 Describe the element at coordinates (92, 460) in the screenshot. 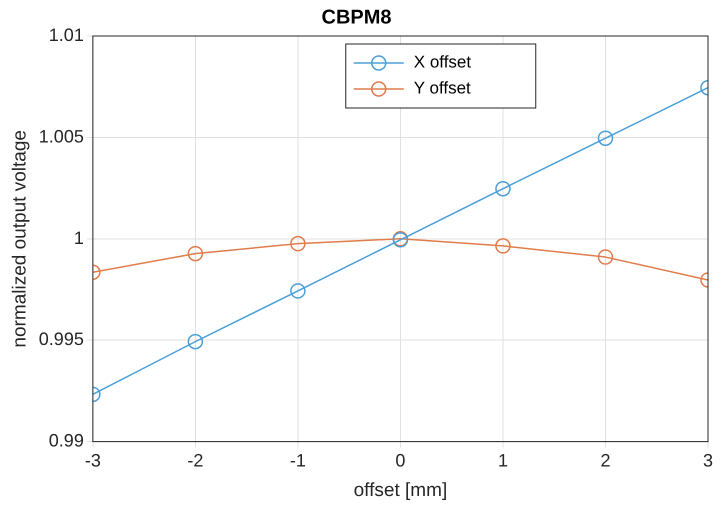

I see `x-tick-label: -3` at that location.